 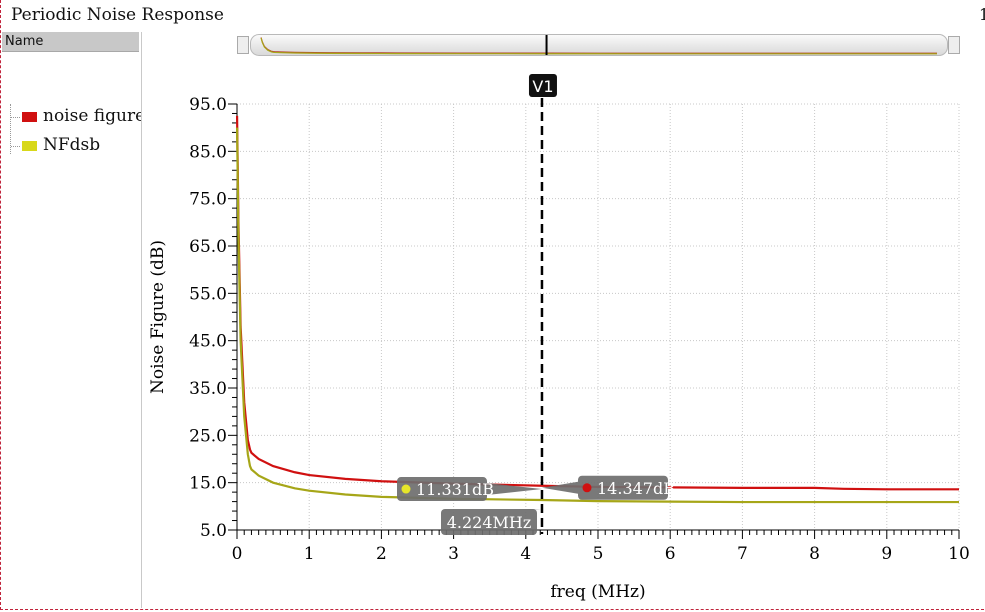 I want to click on callout-freq-box, so click(x=489, y=522).